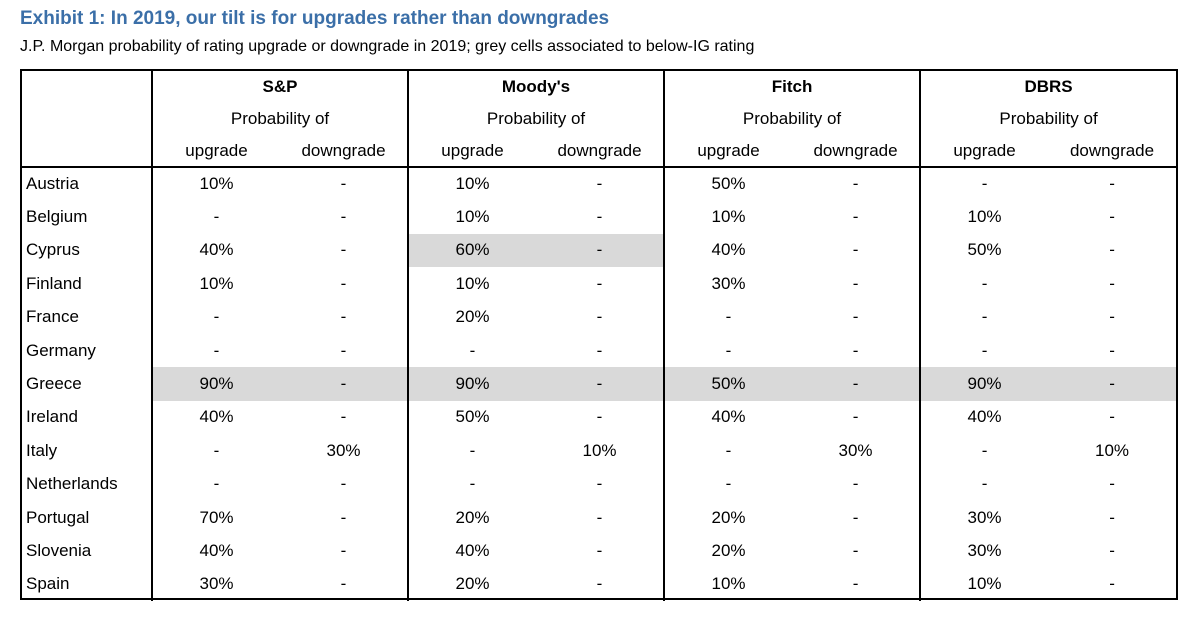 The width and height of the screenshot is (1200, 620). I want to click on table-row: Germany - - - - - - - -, so click(599, 350).